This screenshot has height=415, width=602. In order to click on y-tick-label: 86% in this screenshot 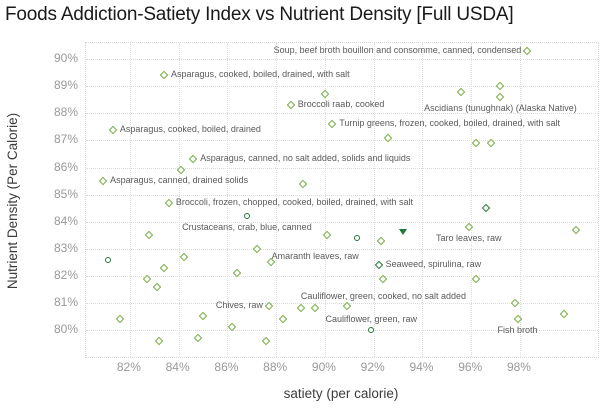, I will do `click(65, 166)`.